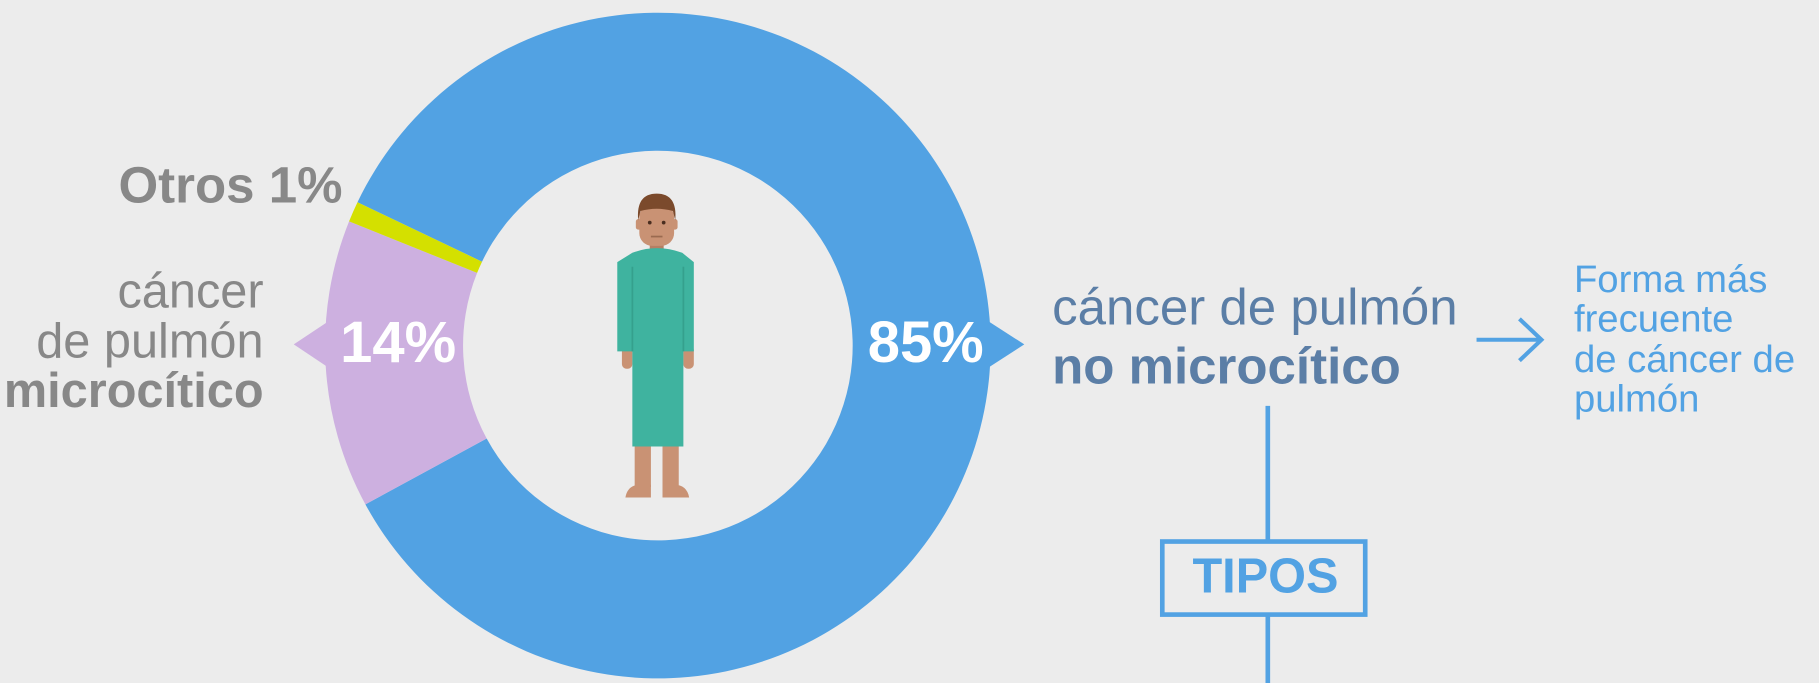 The image size is (1819, 683). I want to click on value-label: 85%, so click(926, 343).